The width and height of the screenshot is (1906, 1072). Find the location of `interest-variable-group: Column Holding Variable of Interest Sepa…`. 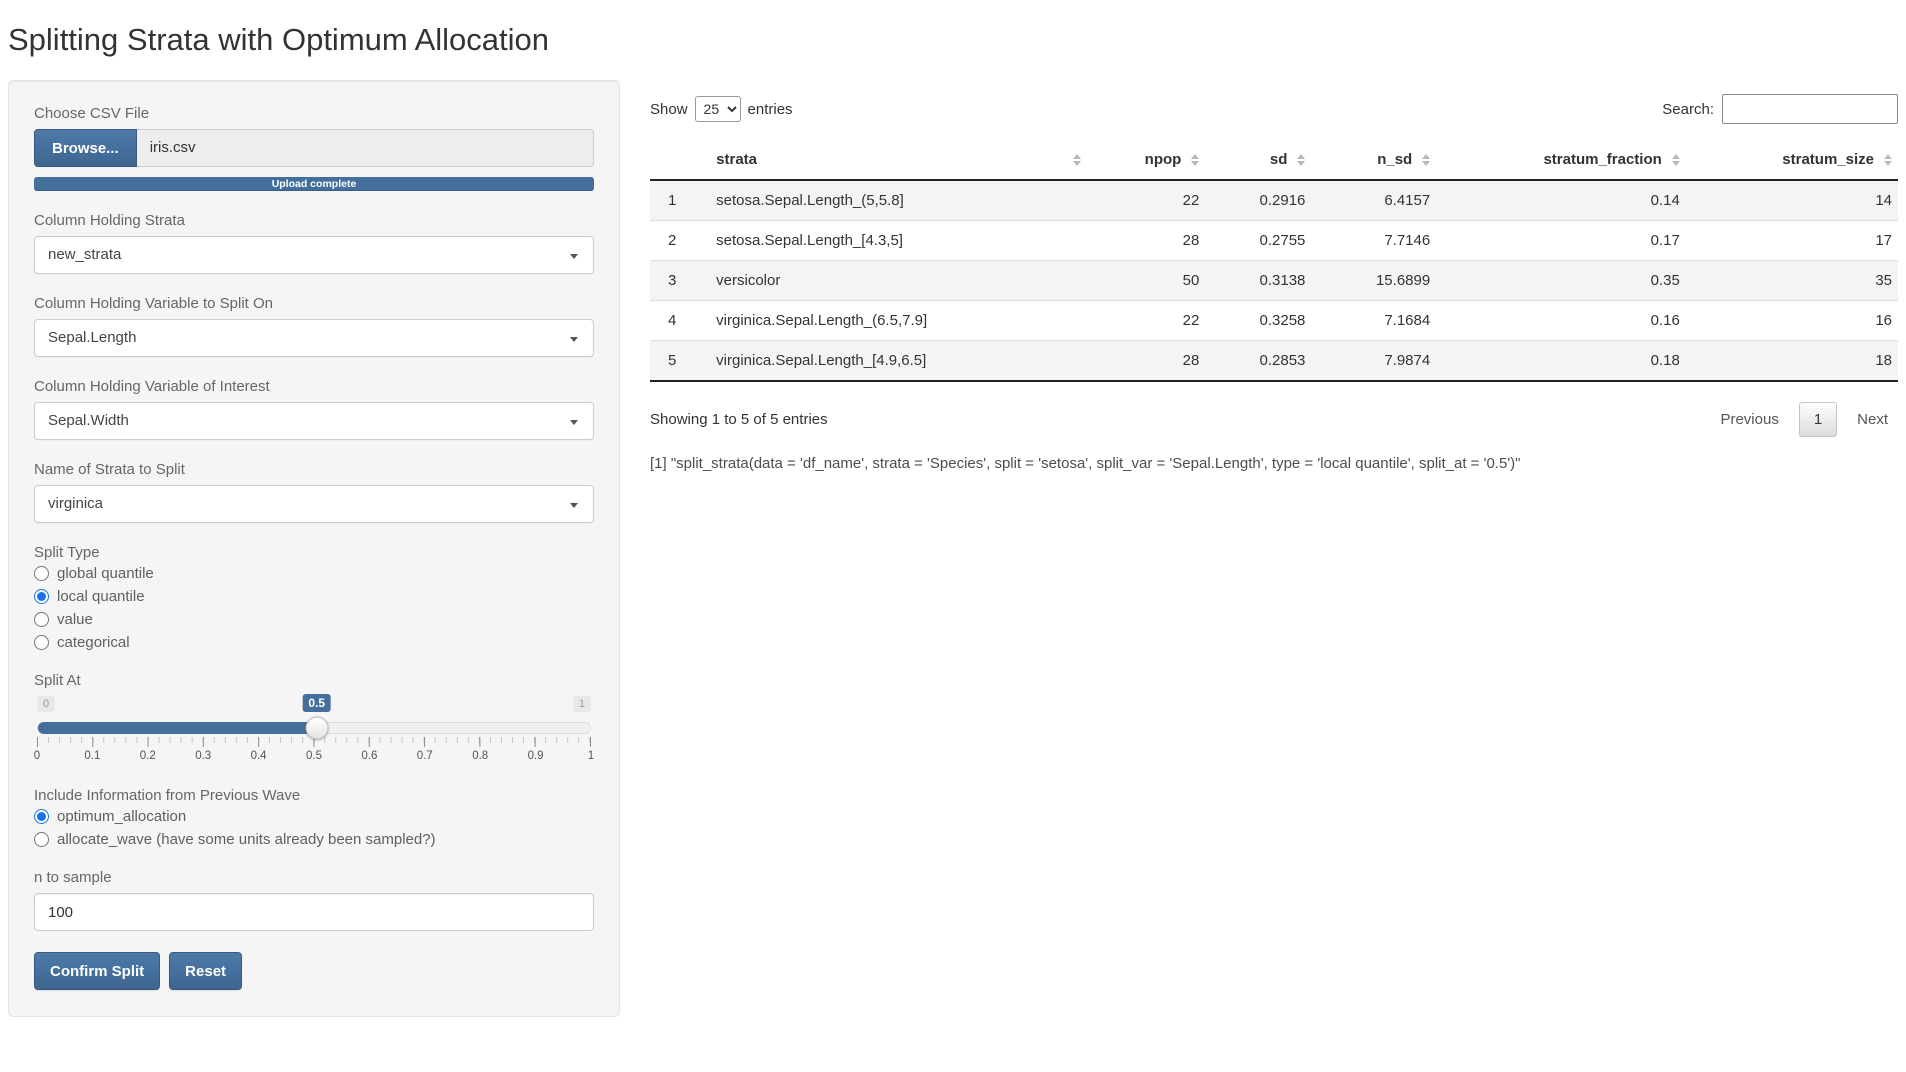

interest-variable-group: Column Holding Variable of Interest Sepa… is located at coordinates (314, 409).